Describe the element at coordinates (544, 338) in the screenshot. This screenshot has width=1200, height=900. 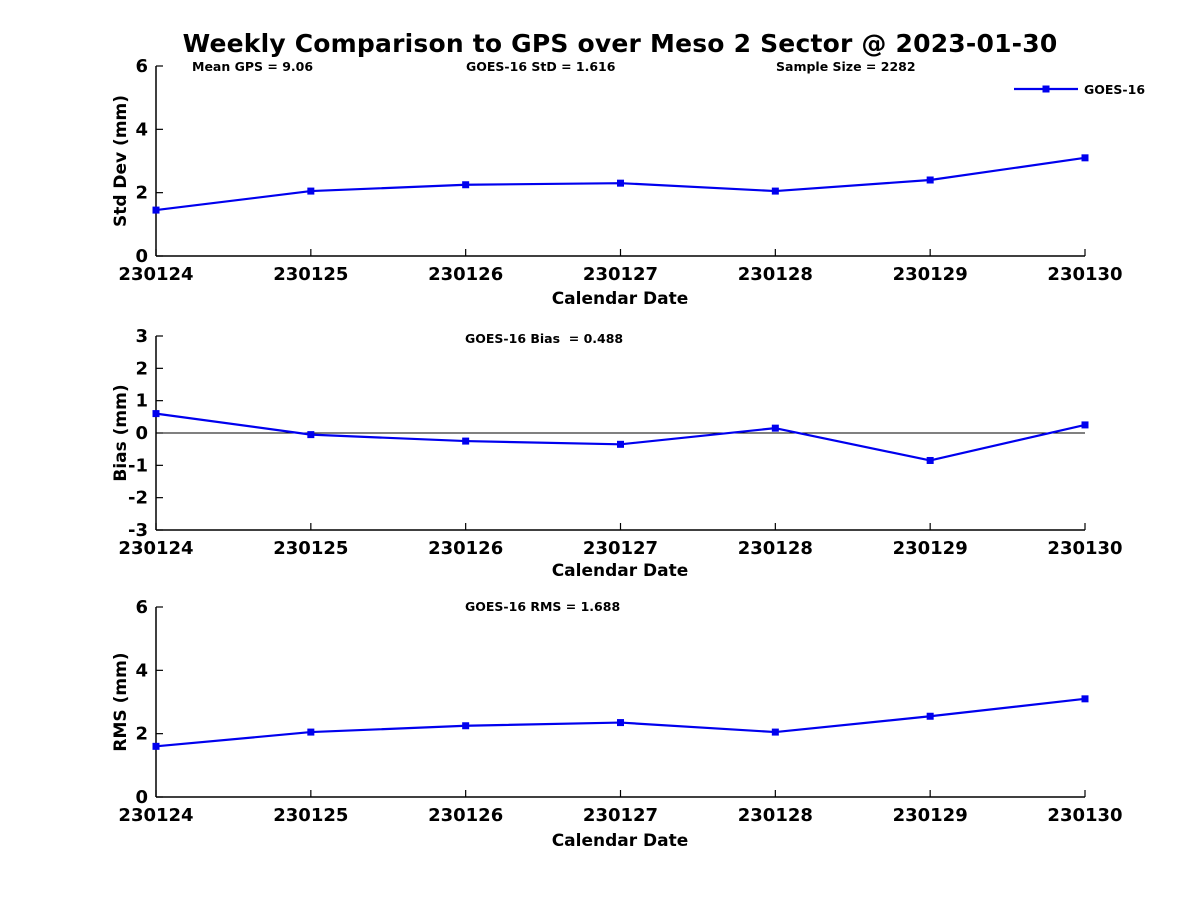
I see `annotation-goes16-bias: GOES-16 Bias = 0.488` at that location.